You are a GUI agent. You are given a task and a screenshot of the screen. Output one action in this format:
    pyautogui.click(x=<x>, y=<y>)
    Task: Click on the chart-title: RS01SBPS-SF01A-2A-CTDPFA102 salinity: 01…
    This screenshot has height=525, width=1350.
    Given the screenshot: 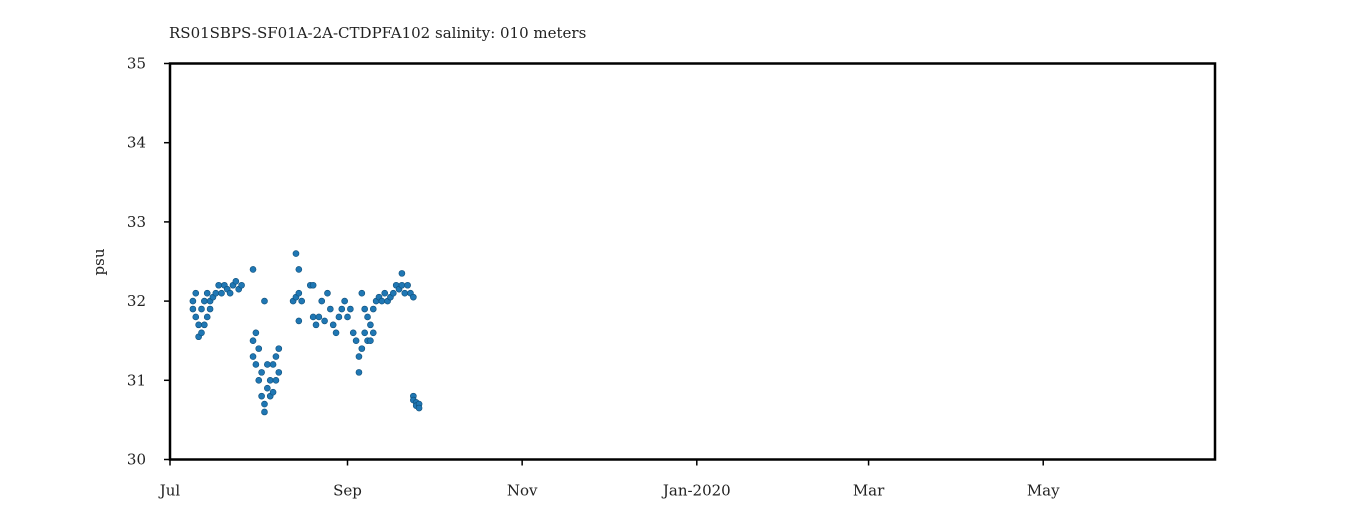 What is the action you would take?
    pyautogui.click(x=377, y=33)
    